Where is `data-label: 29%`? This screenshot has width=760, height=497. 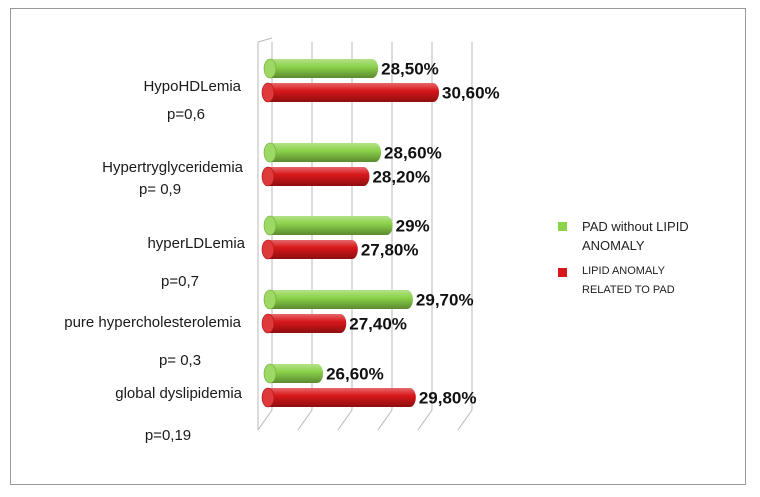 data-label: 29% is located at coordinates (413, 226).